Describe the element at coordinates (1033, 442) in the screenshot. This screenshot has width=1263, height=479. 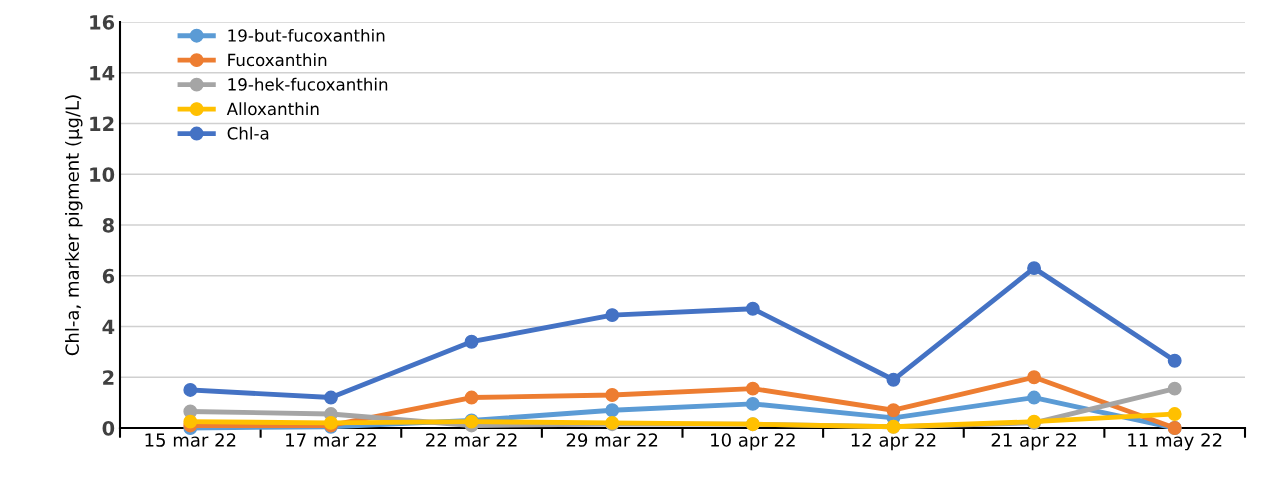
I see `x-tick-label: 21 apr 22` at that location.